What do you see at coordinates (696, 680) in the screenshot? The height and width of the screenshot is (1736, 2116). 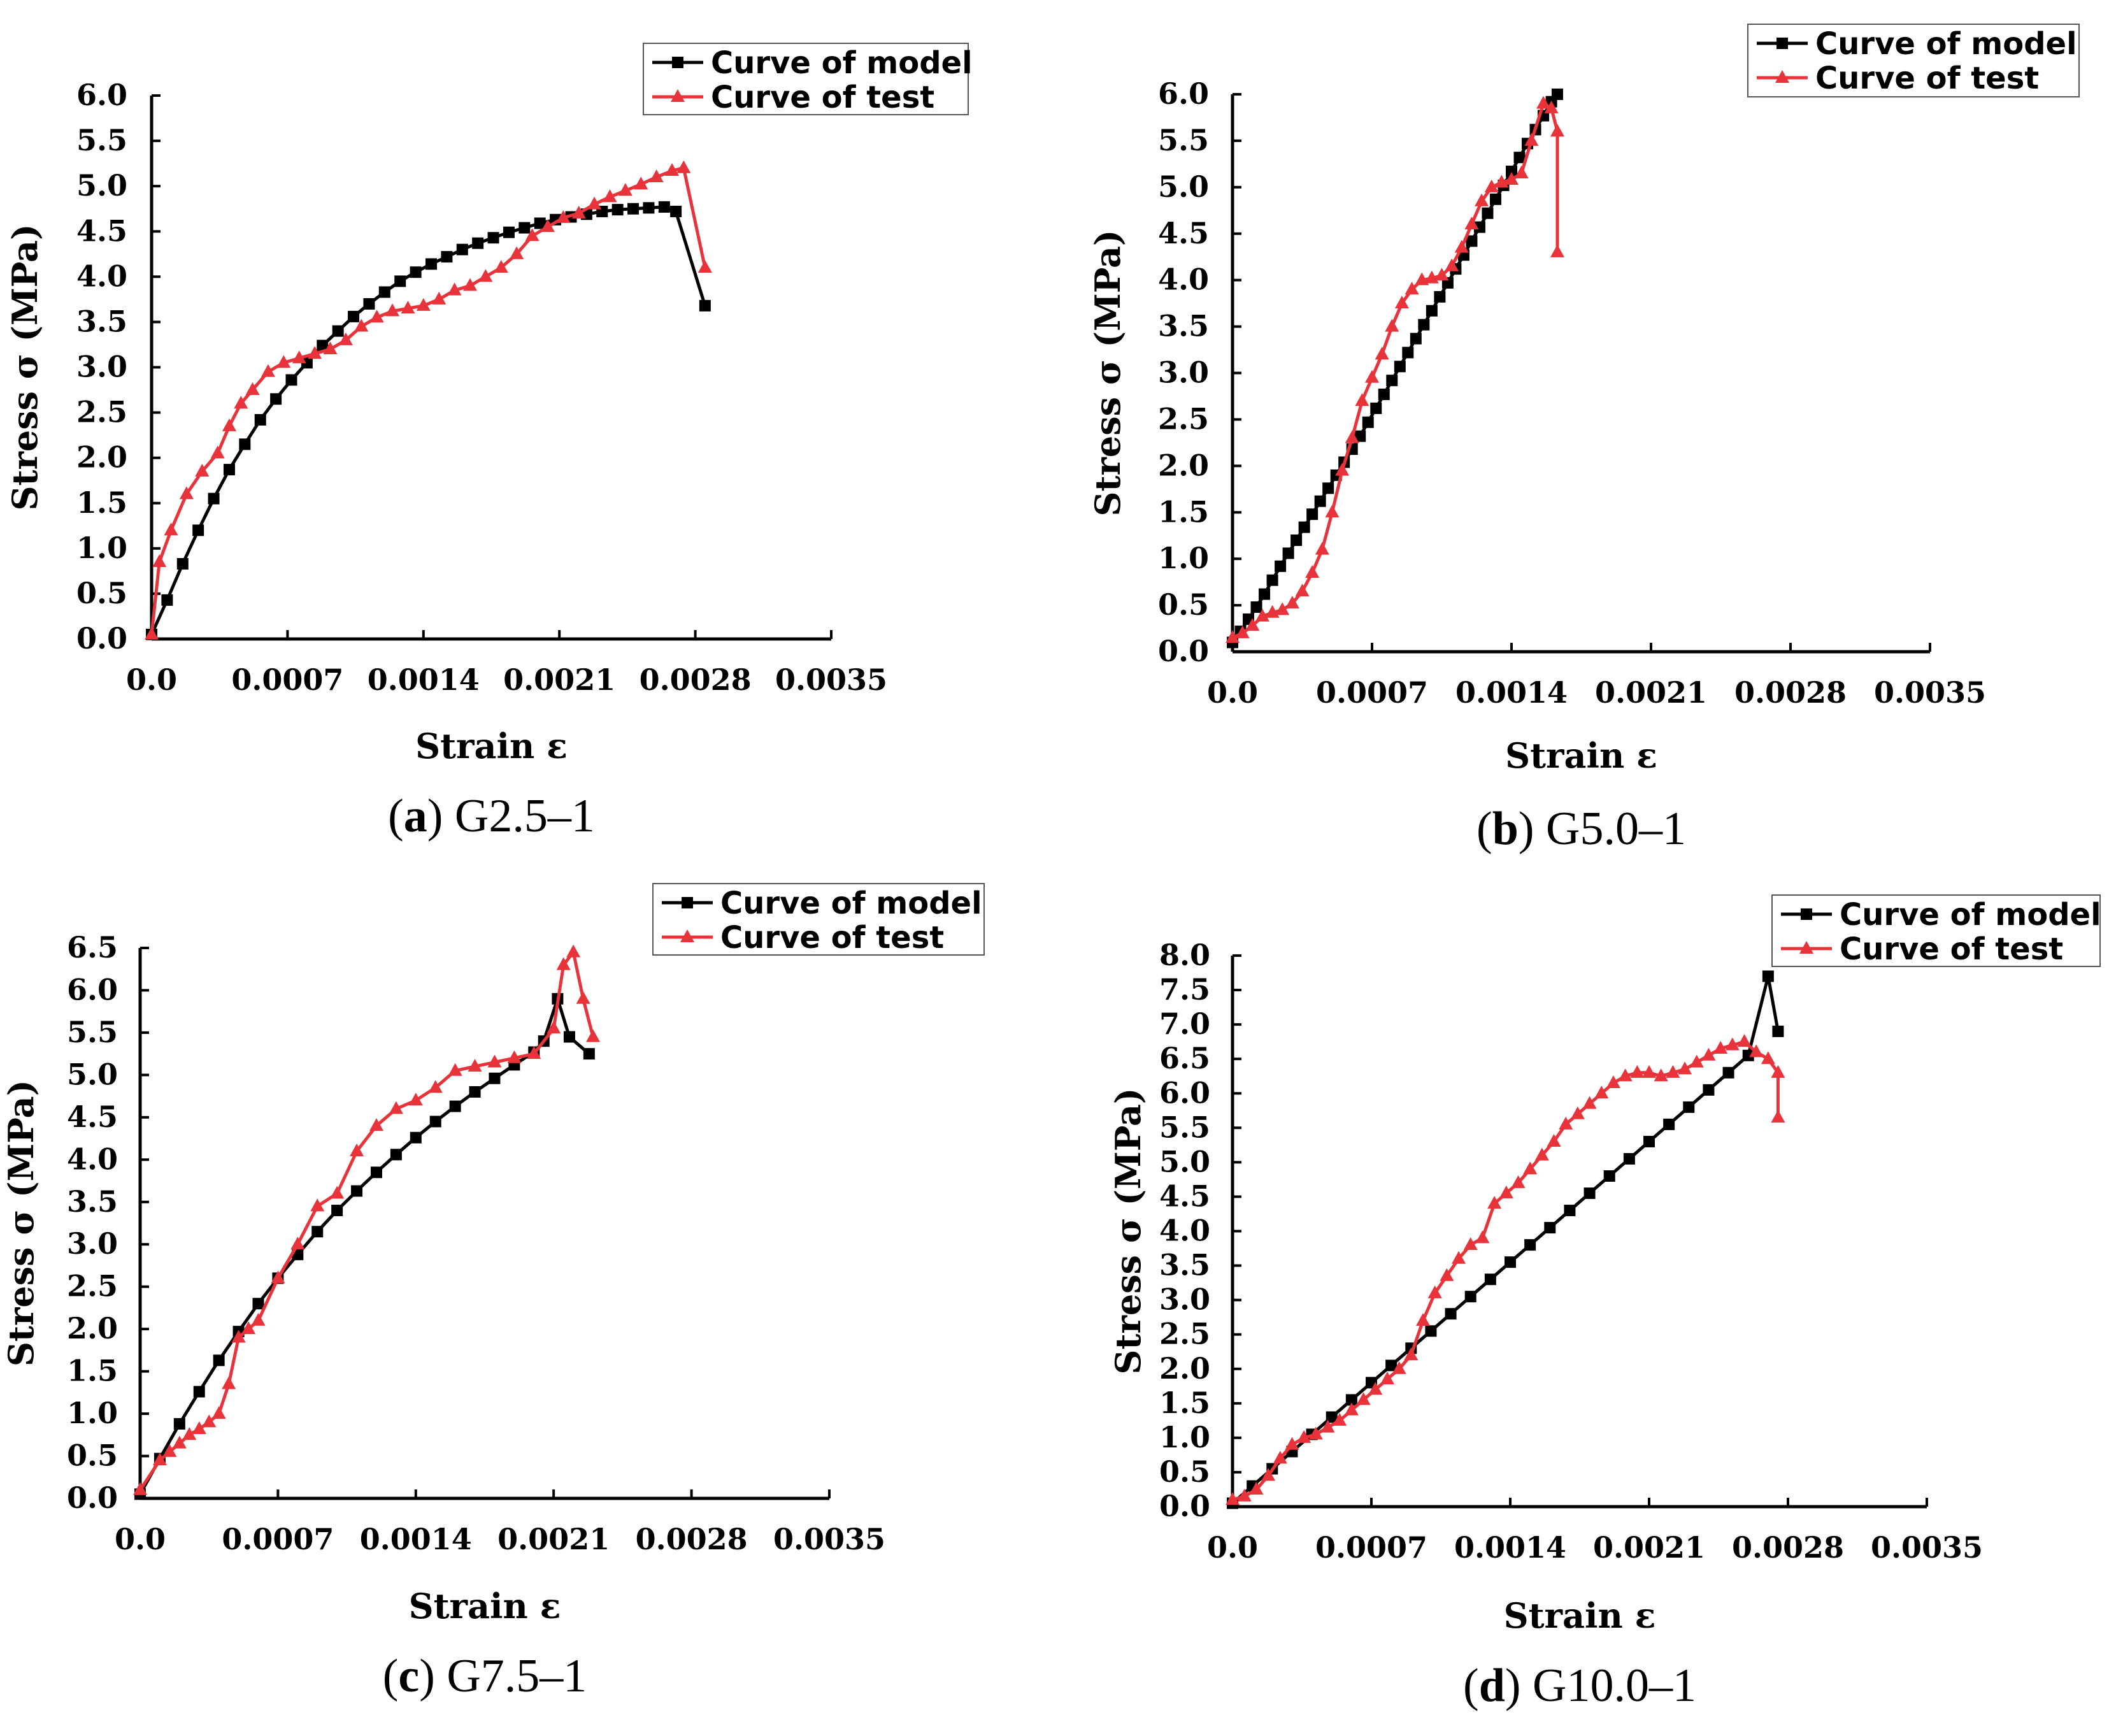 I see `x-tick-label: 0.0028` at bounding box center [696, 680].